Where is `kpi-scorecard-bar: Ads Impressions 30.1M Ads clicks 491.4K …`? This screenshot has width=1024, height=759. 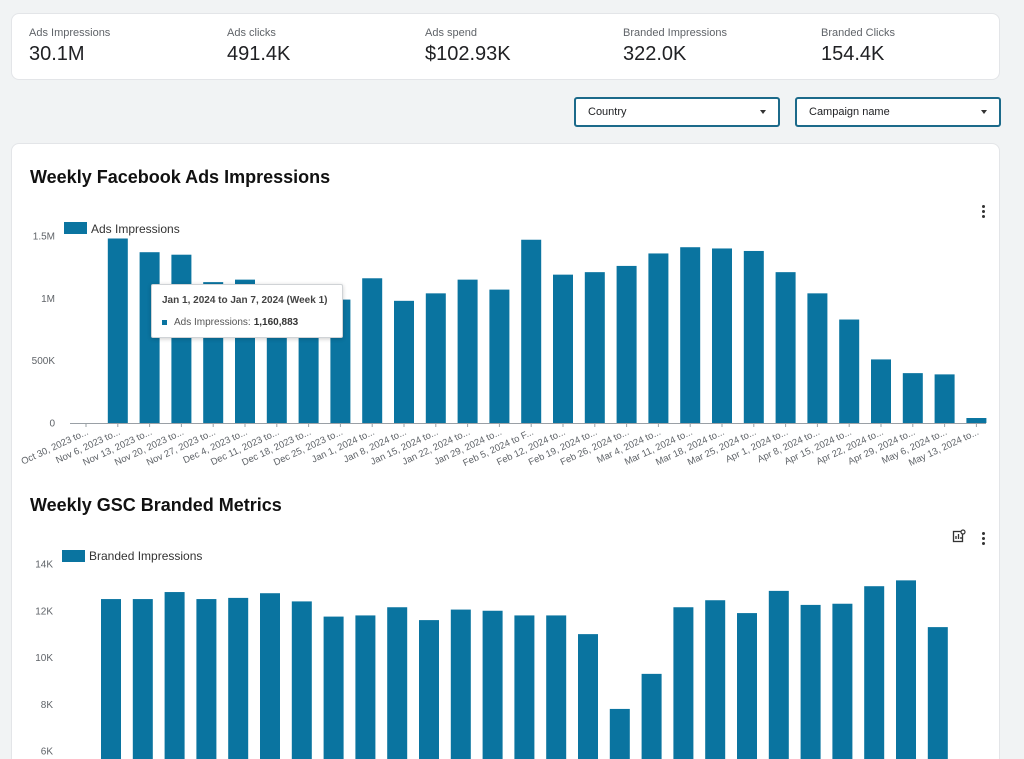 kpi-scorecard-bar: Ads Impressions 30.1M Ads clicks 491.4K … is located at coordinates (505, 46).